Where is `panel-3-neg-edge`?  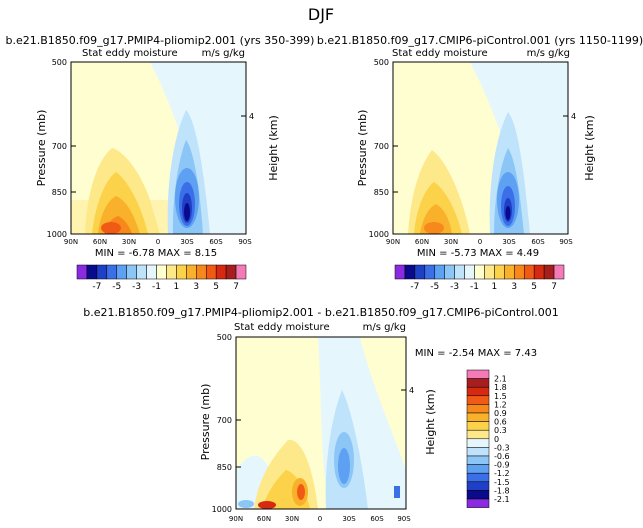 panel-3-neg-edge is located at coordinates (246, 504).